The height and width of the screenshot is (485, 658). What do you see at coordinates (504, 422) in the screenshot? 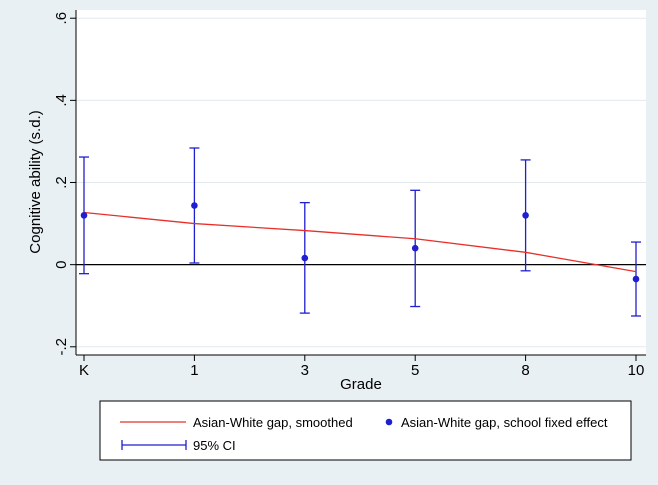
I see `legend-label-fixed-effect: Asian-White gap, school fixed effect` at bounding box center [504, 422].